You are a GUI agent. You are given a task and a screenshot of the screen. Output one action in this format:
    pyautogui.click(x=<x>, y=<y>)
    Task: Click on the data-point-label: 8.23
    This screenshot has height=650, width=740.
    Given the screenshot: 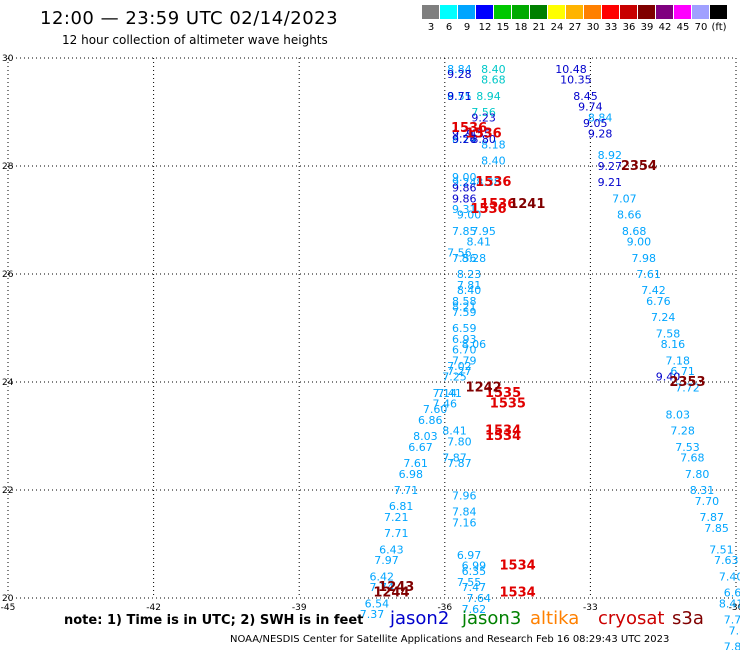 What is the action you would take?
    pyautogui.click(x=469, y=274)
    